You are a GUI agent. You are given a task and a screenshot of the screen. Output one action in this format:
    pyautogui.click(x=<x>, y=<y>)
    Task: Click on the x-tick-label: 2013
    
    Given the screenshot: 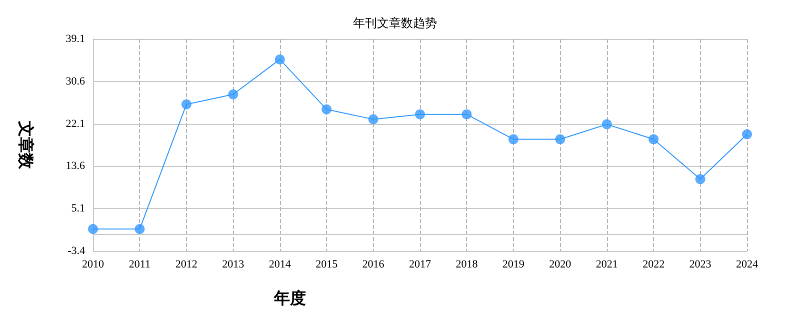 What is the action you would take?
    pyautogui.click(x=233, y=264)
    